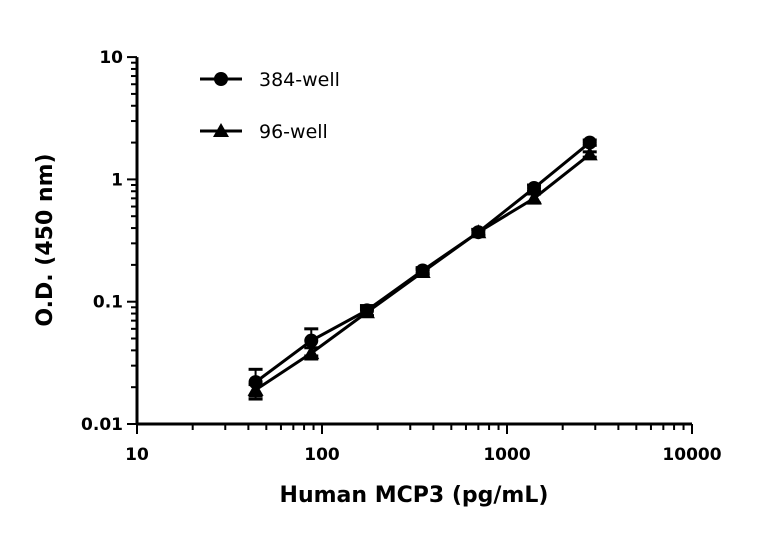  Describe the element at coordinates (299, 80) in the screenshot. I see `legend-label-384: 384-well` at that location.